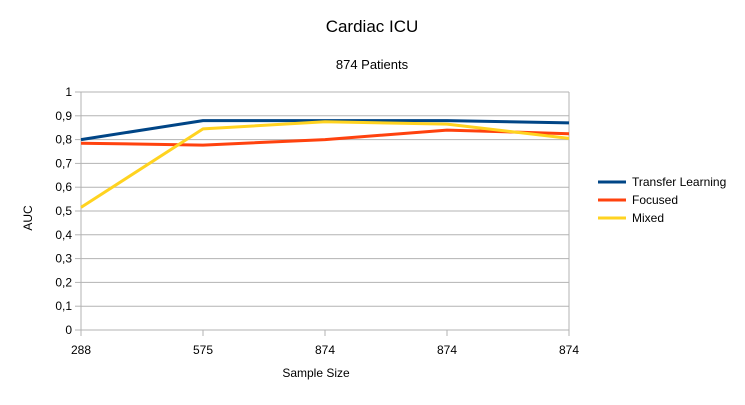 The image size is (745, 405). Describe the element at coordinates (372, 26) in the screenshot. I see `chart-title: Cardiac ICU` at that location.